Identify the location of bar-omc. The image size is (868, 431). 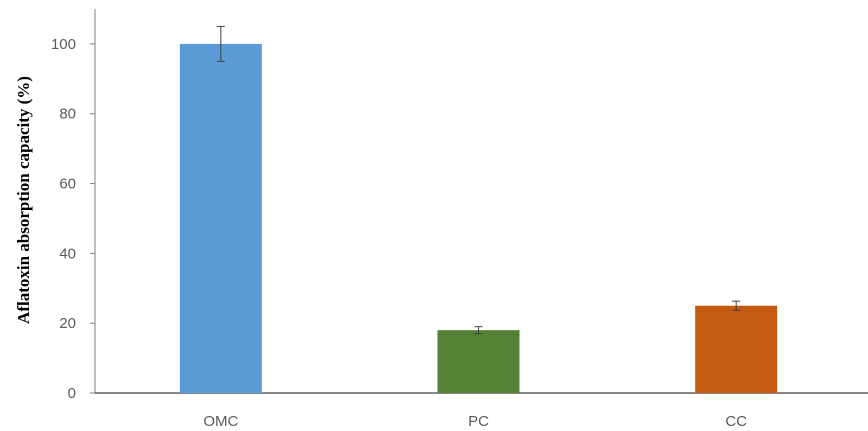
(220, 218).